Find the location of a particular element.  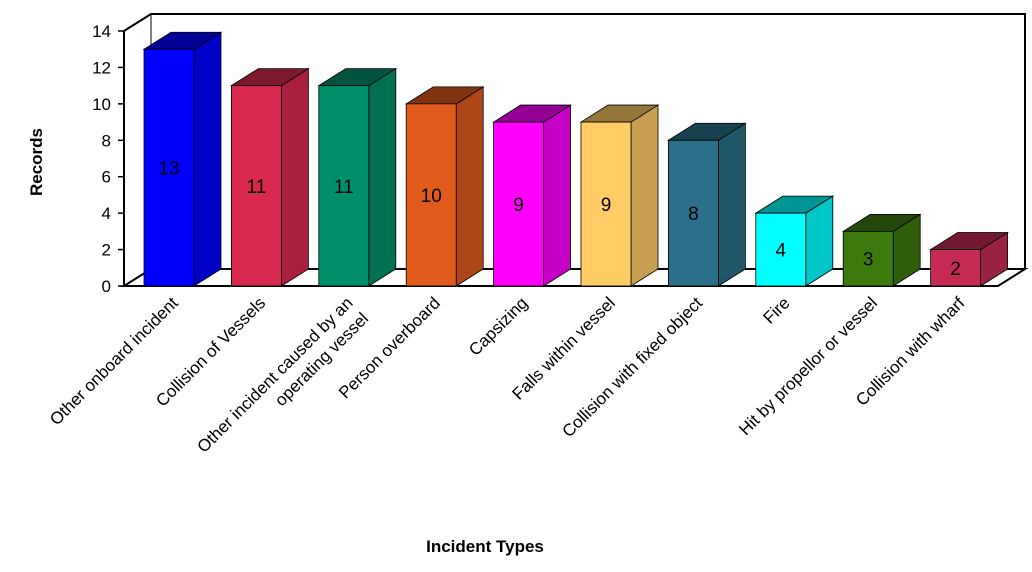

bar: 3 is located at coordinates (881, 250).